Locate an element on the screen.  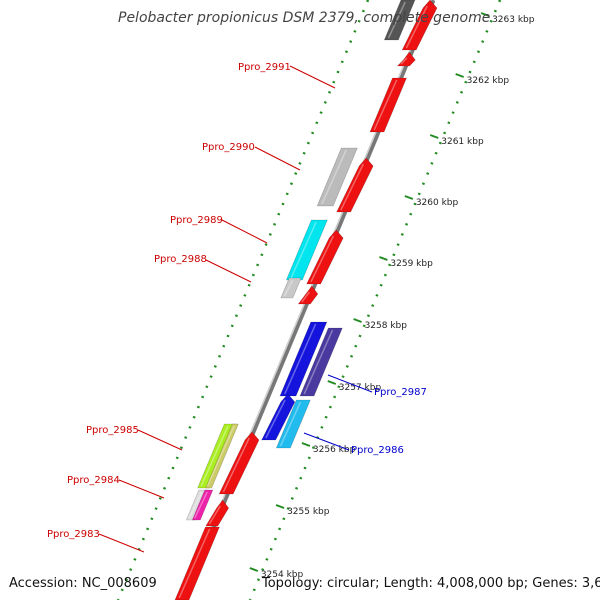
cog-bar-top-highlight is located at coordinates (396, 20).